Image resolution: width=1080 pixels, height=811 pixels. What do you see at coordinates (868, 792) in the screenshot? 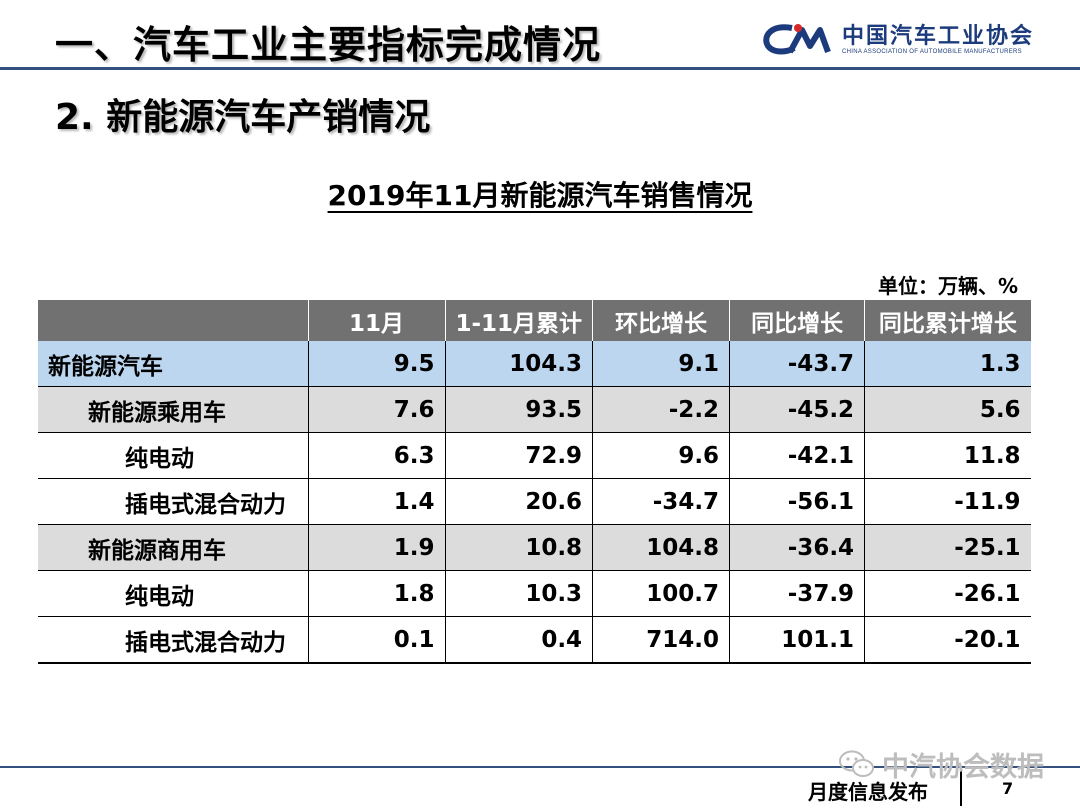
I see `footer-label: 月度信息发布` at bounding box center [868, 792].